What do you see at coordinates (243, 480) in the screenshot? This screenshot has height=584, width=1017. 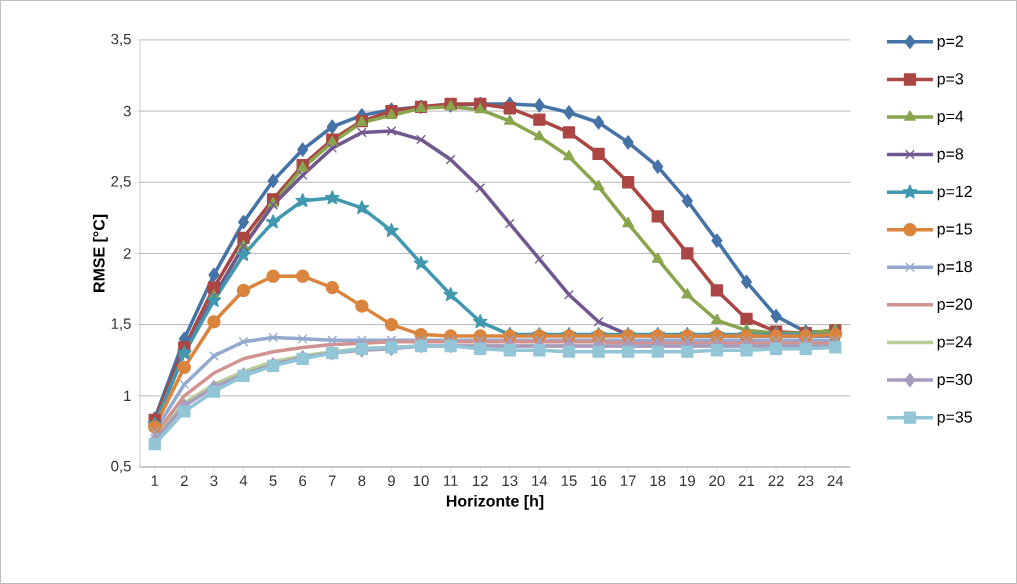 I see `x-tick-label: 4` at bounding box center [243, 480].